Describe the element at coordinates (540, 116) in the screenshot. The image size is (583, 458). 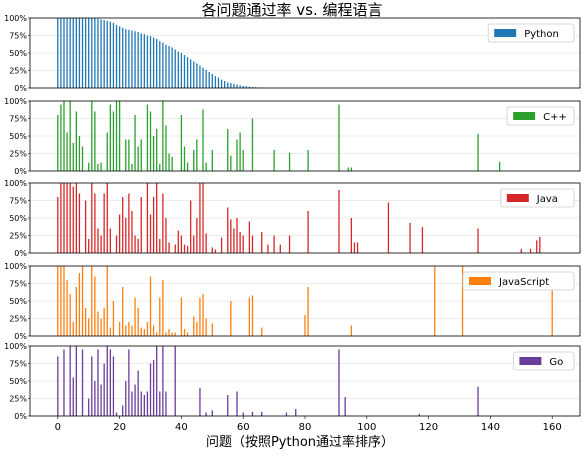
I see `legend: C++` at that location.